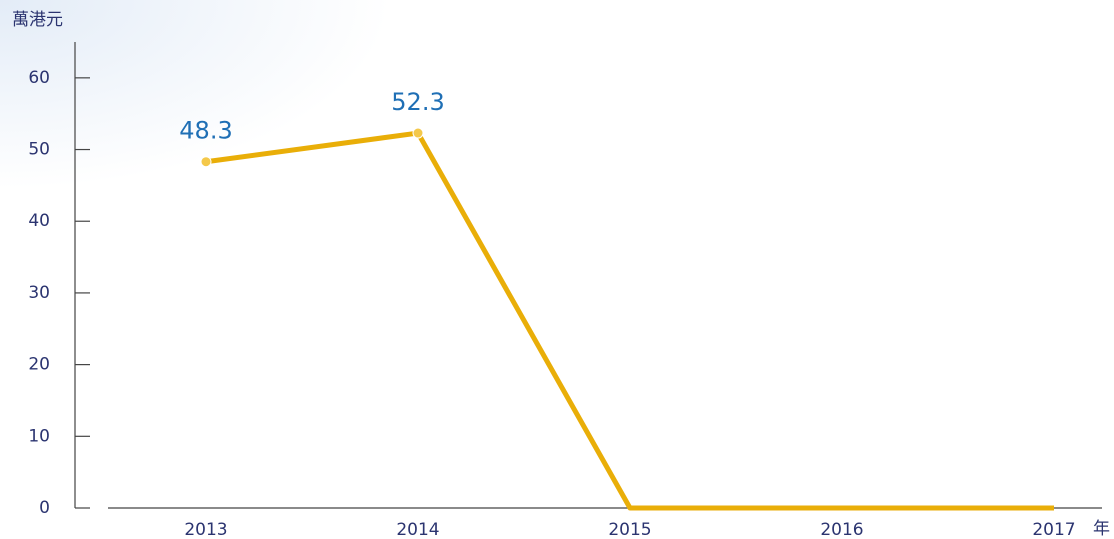  I want to click on y-tick-label: 50, so click(39, 150).